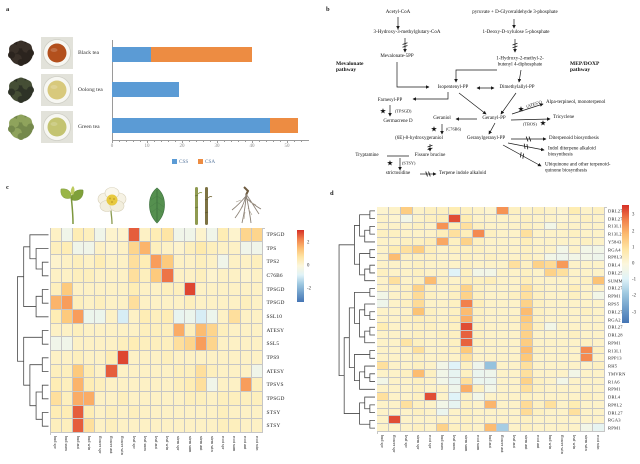  What do you see at coordinates (615, 327) in the screenshot?
I see `heatmap-row-label: DRL27` at bounding box center [615, 327].